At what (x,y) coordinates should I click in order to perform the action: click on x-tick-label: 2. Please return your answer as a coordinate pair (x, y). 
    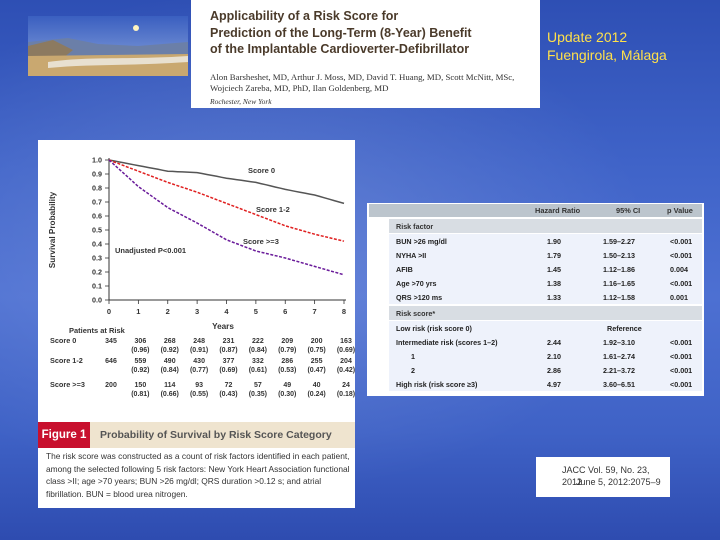
    Looking at the image, I should click on (168, 311).